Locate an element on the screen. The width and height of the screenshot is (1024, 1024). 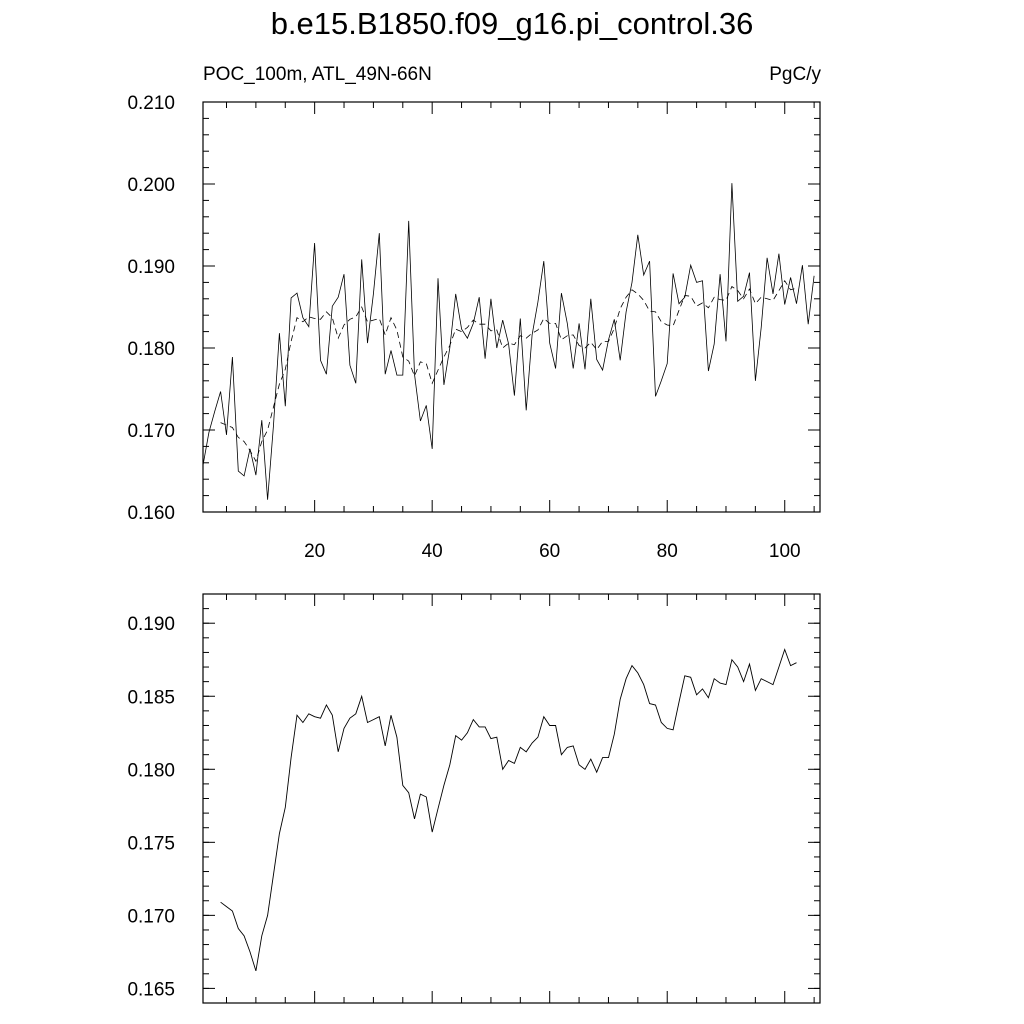
x-tick-label: 80 is located at coordinates (667, 551).